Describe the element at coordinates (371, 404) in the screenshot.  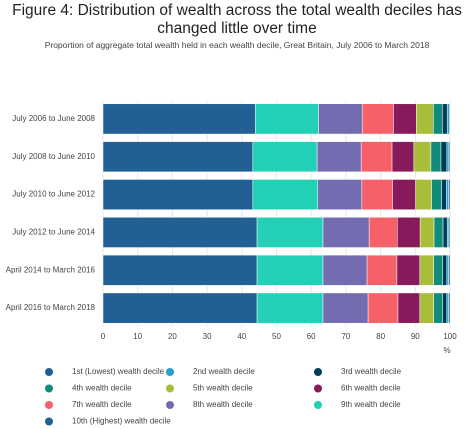
I see `legend-label: 9th wealth decile` at that location.